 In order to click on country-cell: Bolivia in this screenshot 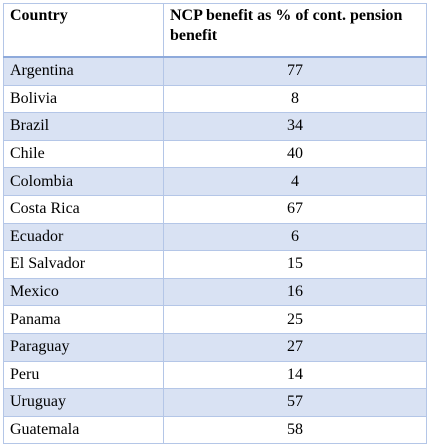, I will do `click(83, 99)`.